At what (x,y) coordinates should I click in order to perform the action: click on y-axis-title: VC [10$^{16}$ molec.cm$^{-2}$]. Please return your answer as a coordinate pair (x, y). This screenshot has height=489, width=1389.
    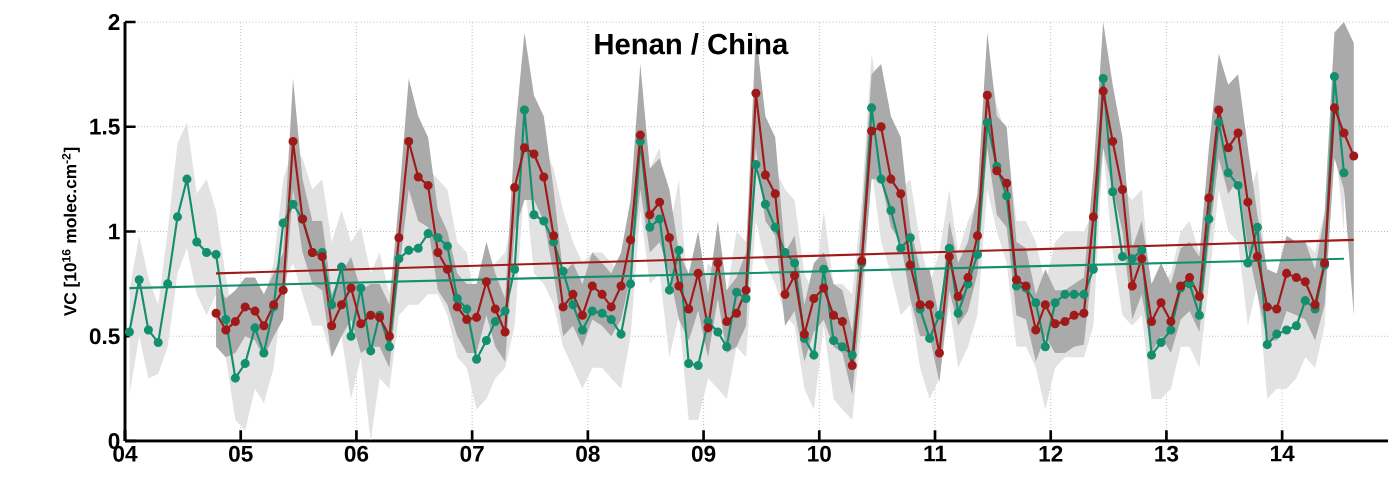
    Looking at the image, I should click on (70, 232).